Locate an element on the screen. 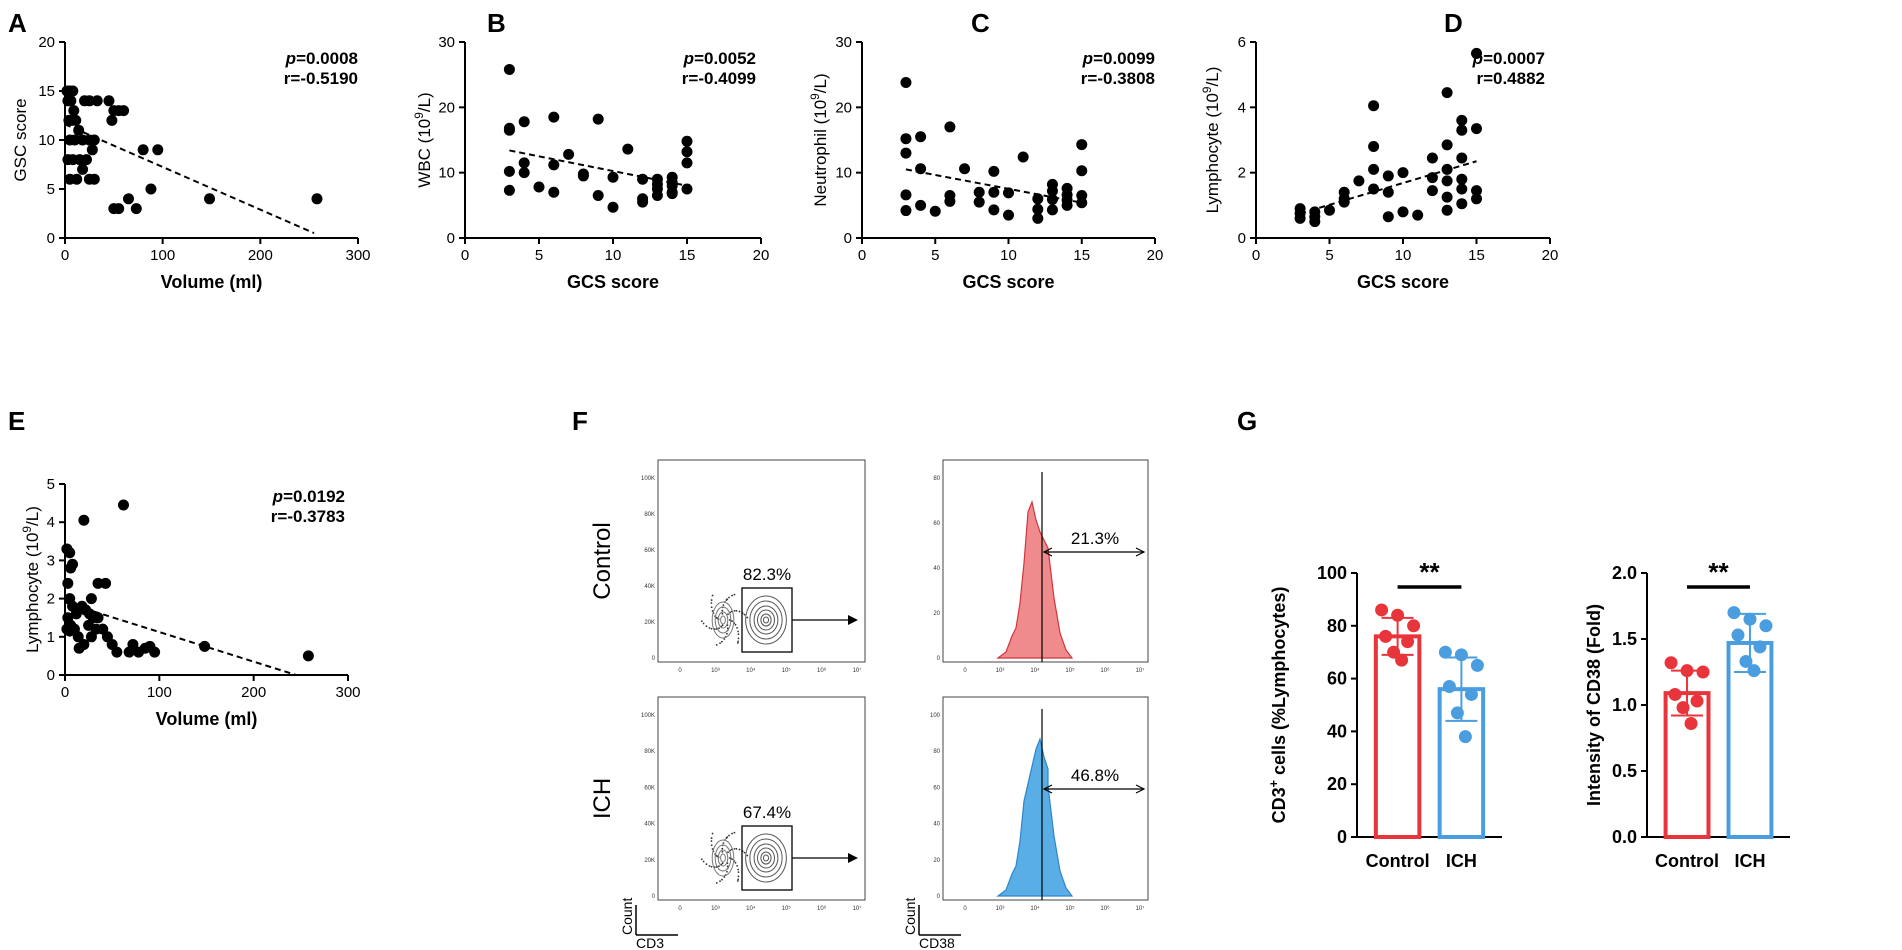 Image resolution: width=1902 pixels, height=950 pixels. p-value: p=0.0007 is located at coordinates (1508, 58).